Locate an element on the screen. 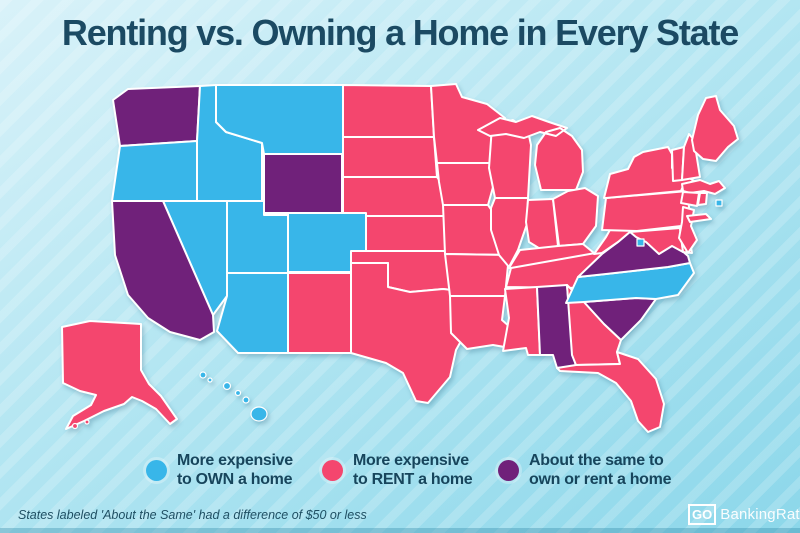  state-district-of-columbia-marker is located at coordinates (640, 242).